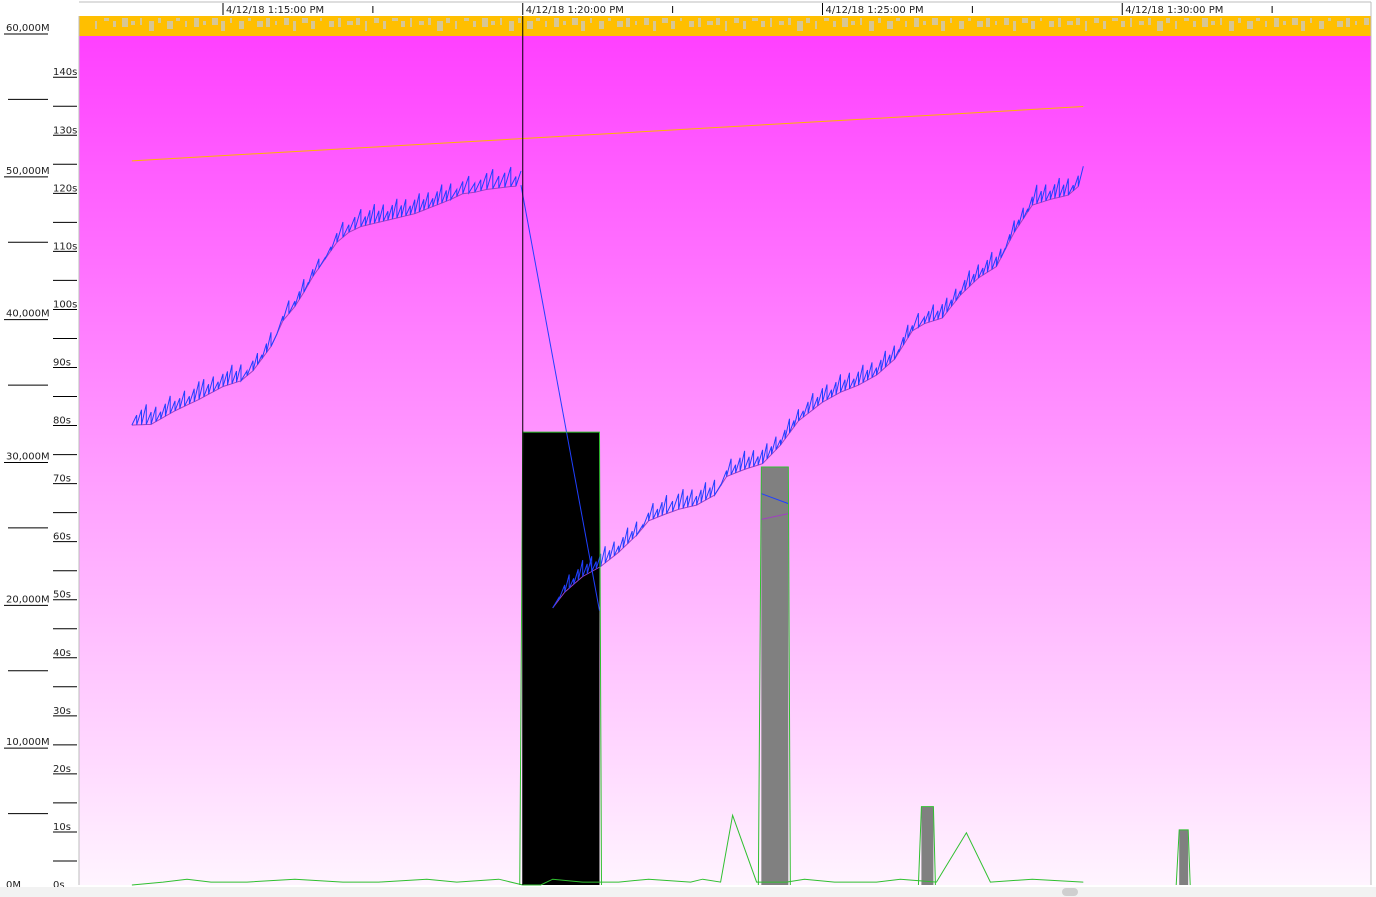 The image size is (1376, 897). What do you see at coordinates (65, 188) in the screenshot?
I see `pause-tick-label: 120s` at bounding box center [65, 188].